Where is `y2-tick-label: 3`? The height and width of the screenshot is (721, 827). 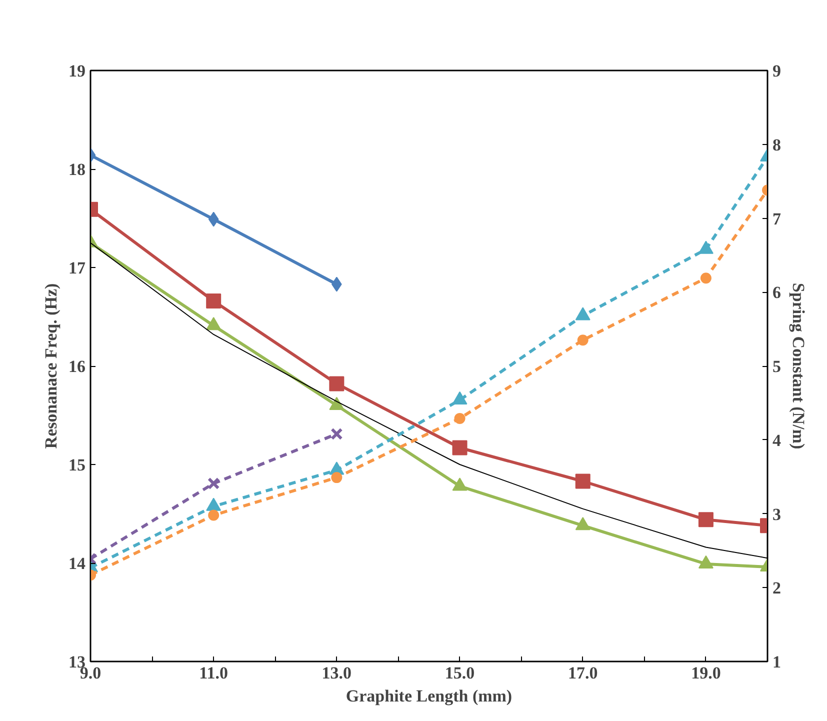 y2-tick-label: 3 is located at coordinates (776, 514).